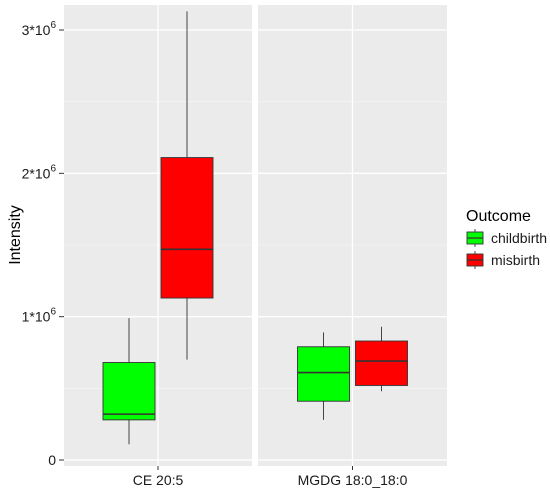  Describe the element at coordinates (15, 235) in the screenshot. I see `y-axis-title: Intensity` at that location.